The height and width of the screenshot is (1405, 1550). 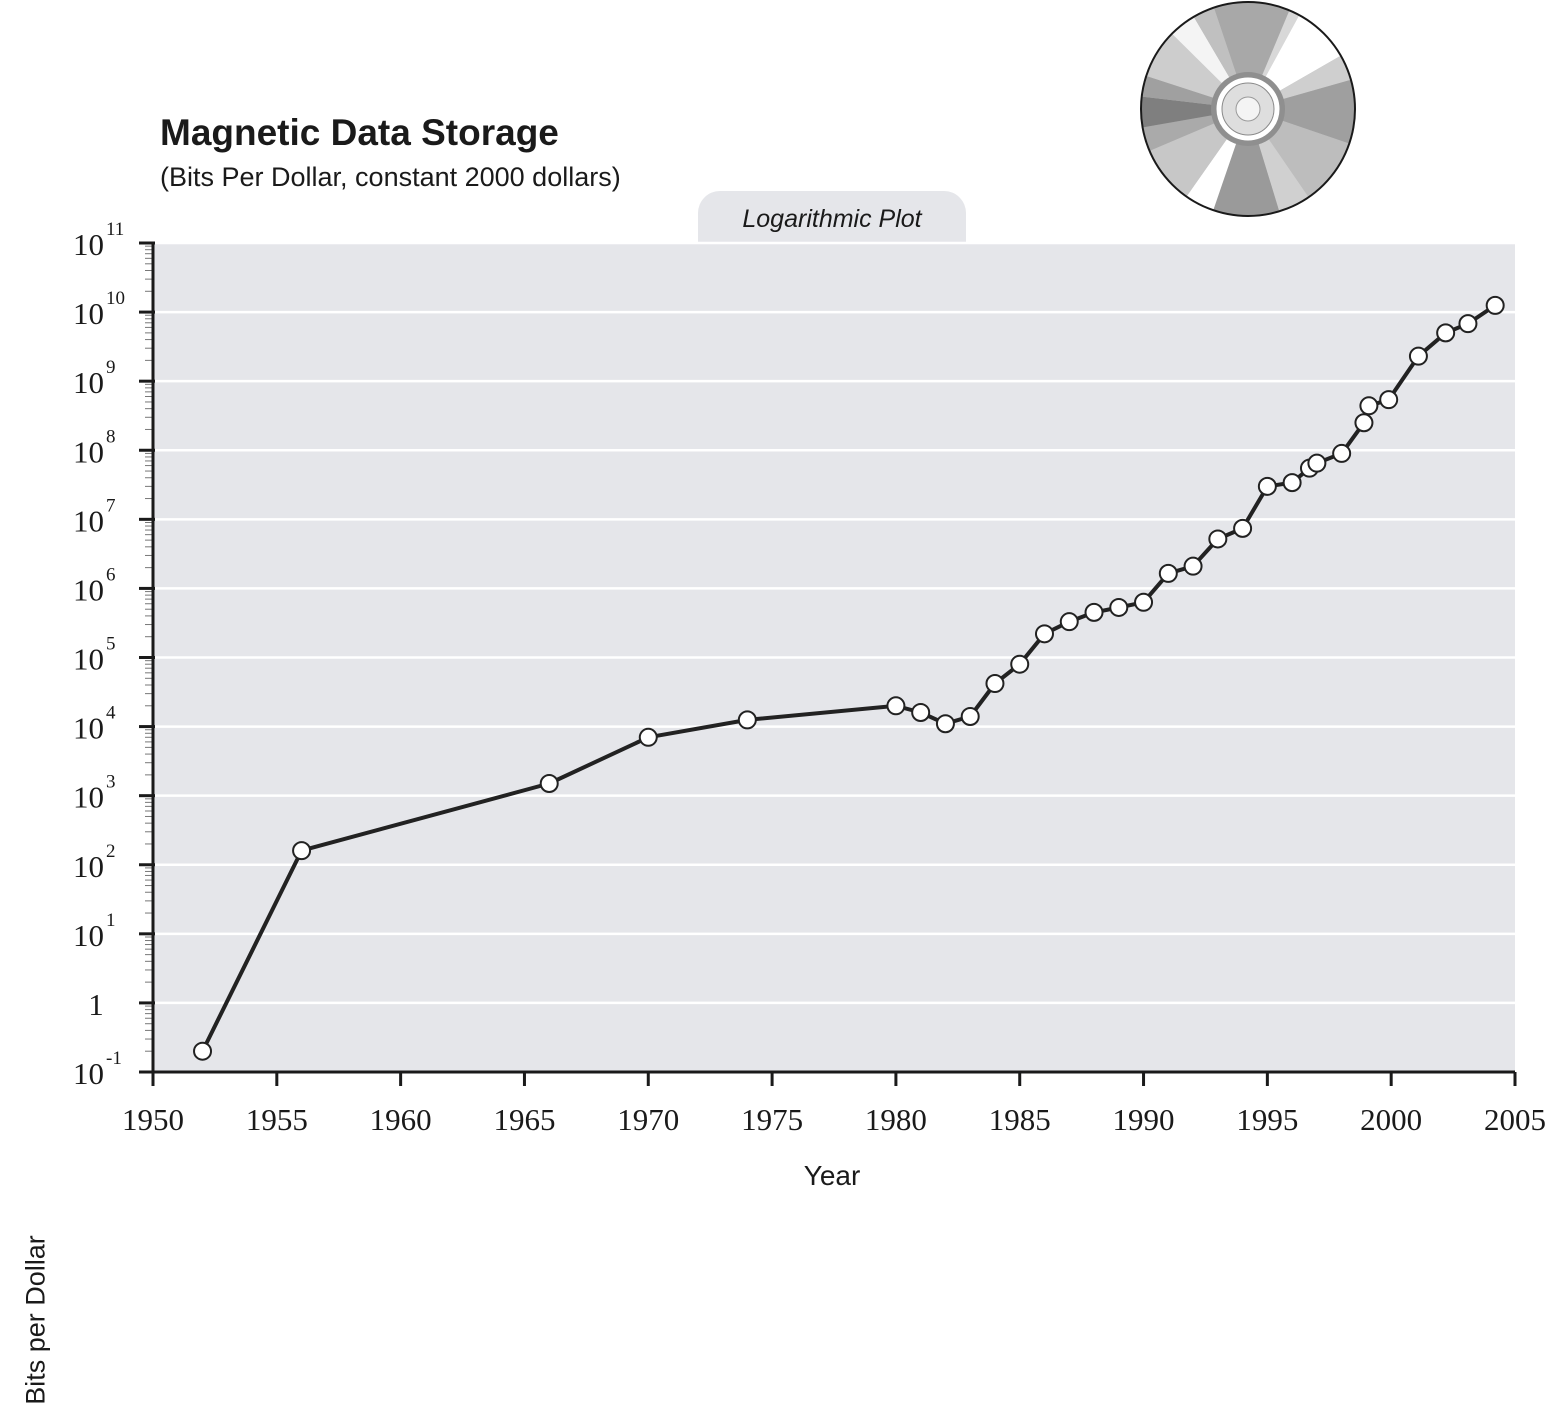 I want to click on y-axis-label: Bits per Dollar, so click(x=35, y=1320).